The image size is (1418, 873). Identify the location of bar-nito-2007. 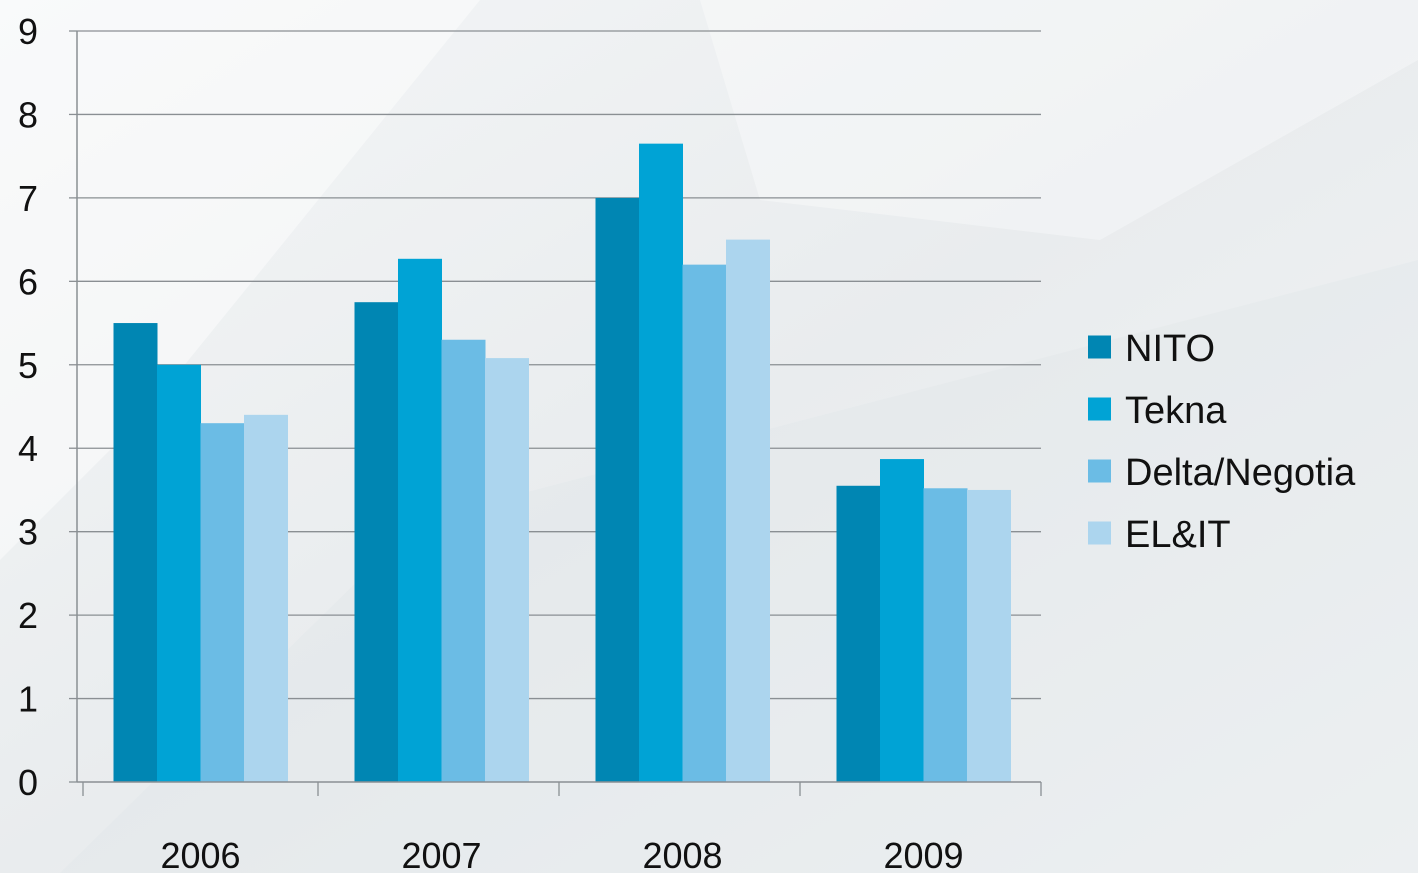
(376, 542).